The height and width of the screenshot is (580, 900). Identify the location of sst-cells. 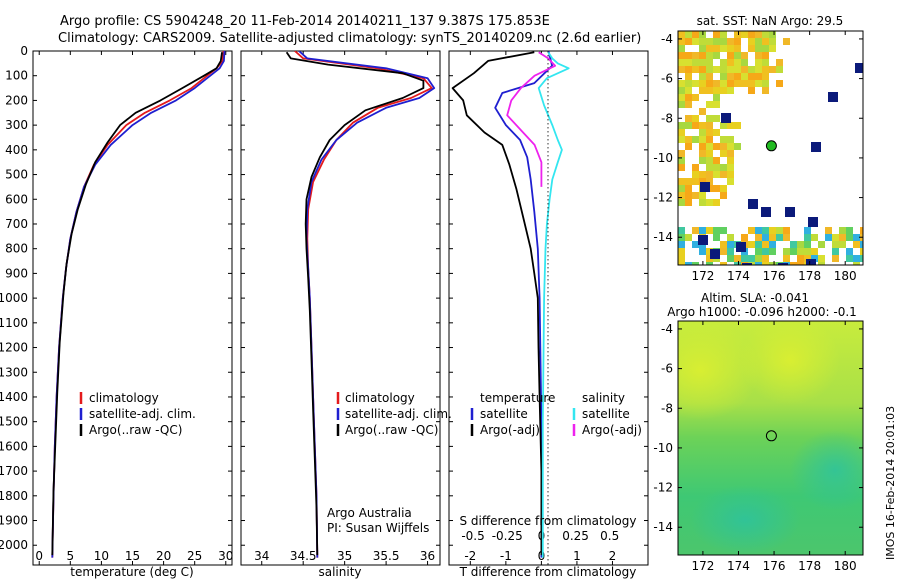
(777, 154).